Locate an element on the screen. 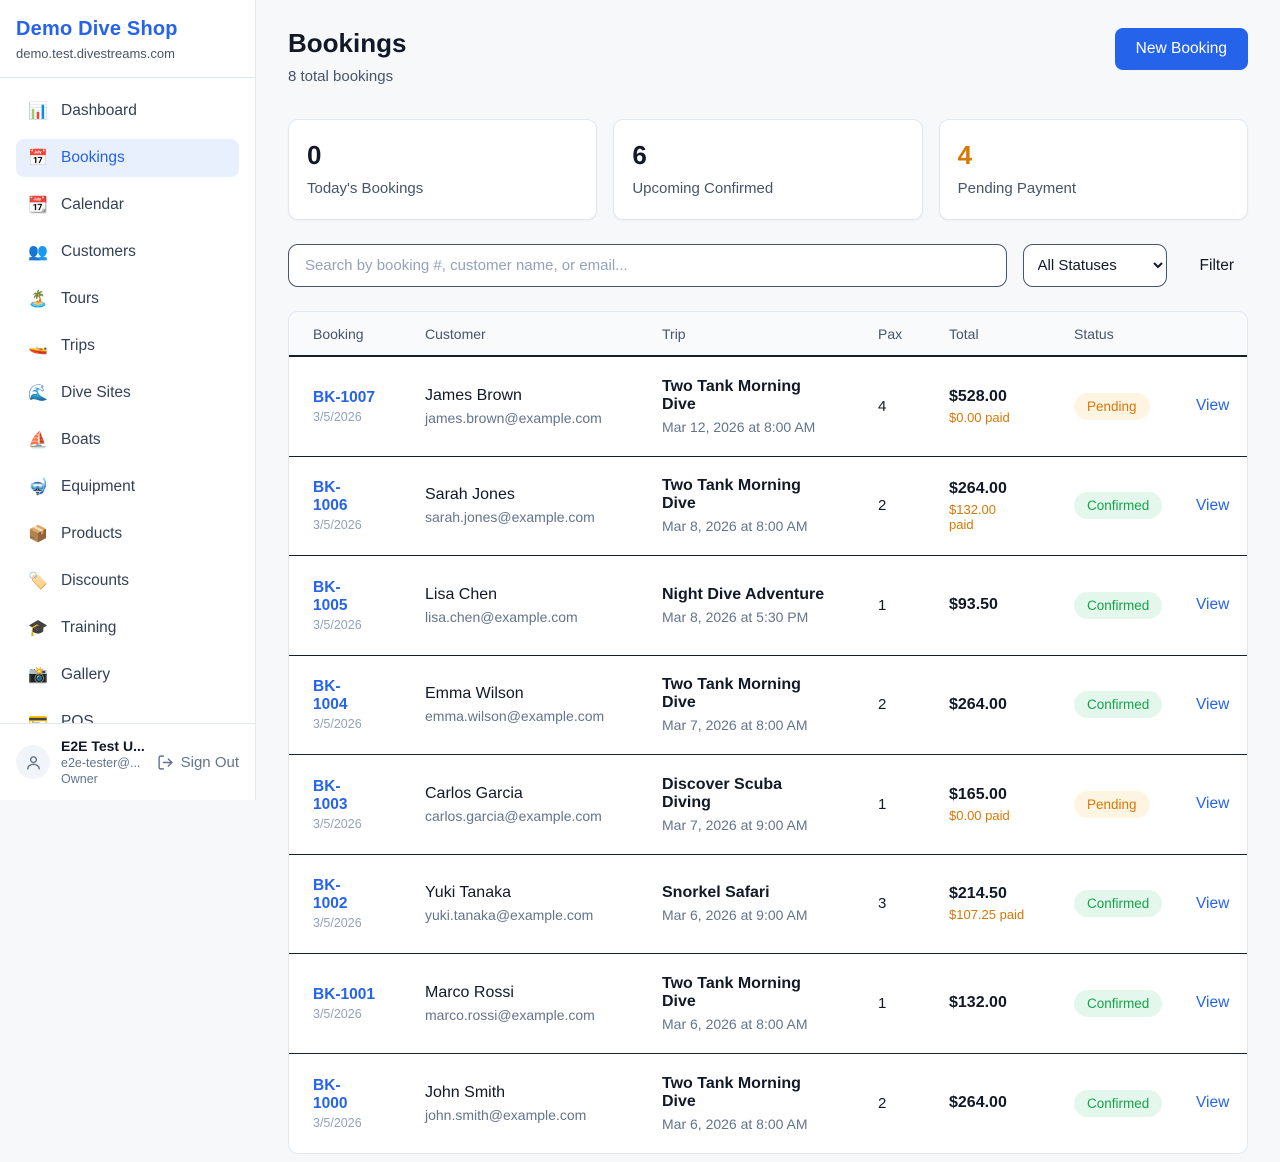 This screenshot has width=1280, height=1162. sidebar-item-dashboard: 📊 Dashboard is located at coordinates (127, 111).